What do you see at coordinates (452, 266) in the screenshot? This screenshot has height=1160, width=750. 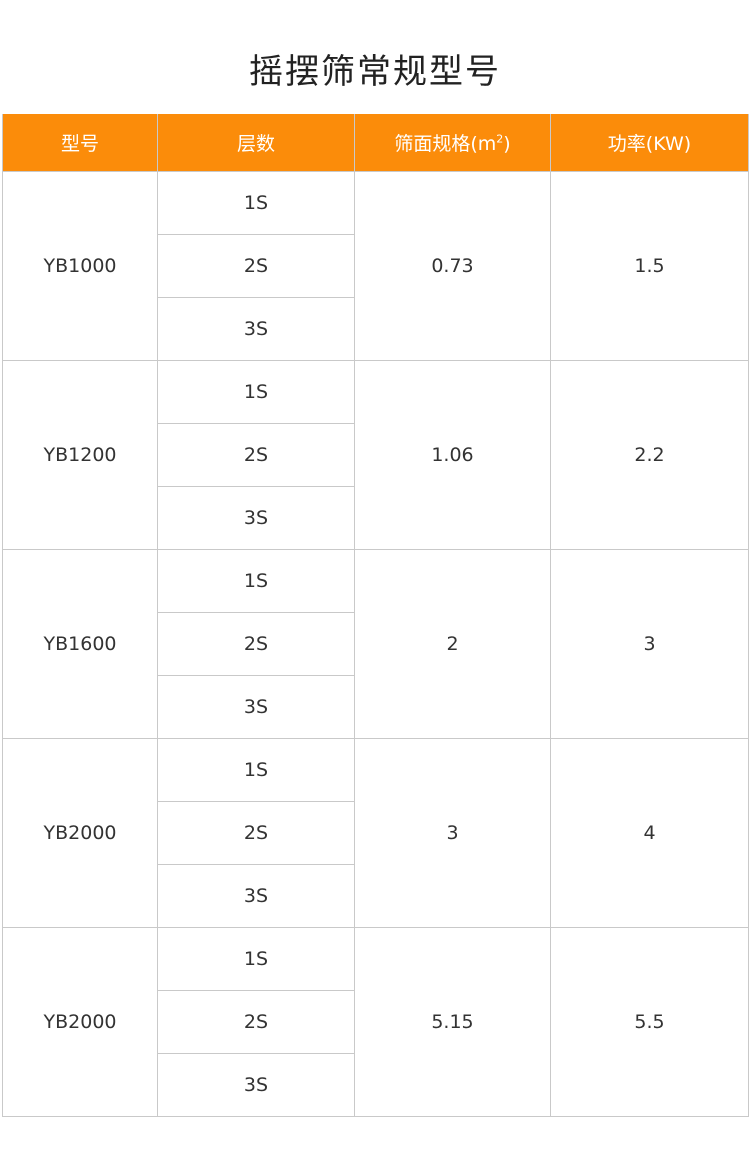 I see `area-cell: 0.73` at bounding box center [452, 266].